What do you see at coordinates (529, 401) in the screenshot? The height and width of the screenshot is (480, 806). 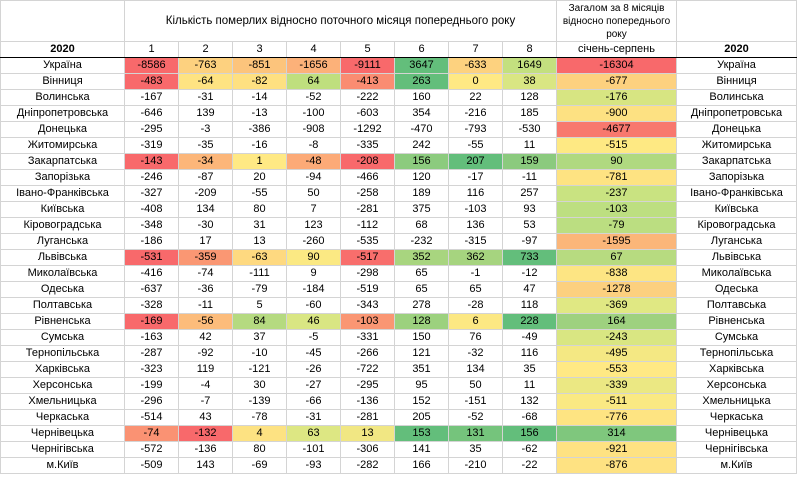 I see `month-value-cell: 132` at bounding box center [529, 401].